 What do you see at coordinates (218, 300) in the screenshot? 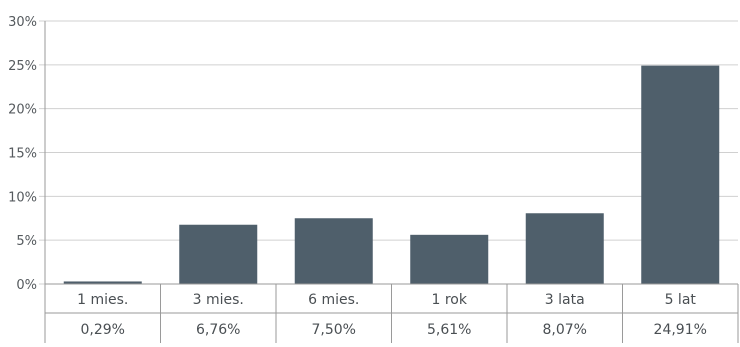
I see `category-label: 3 mies.` at bounding box center [218, 300].